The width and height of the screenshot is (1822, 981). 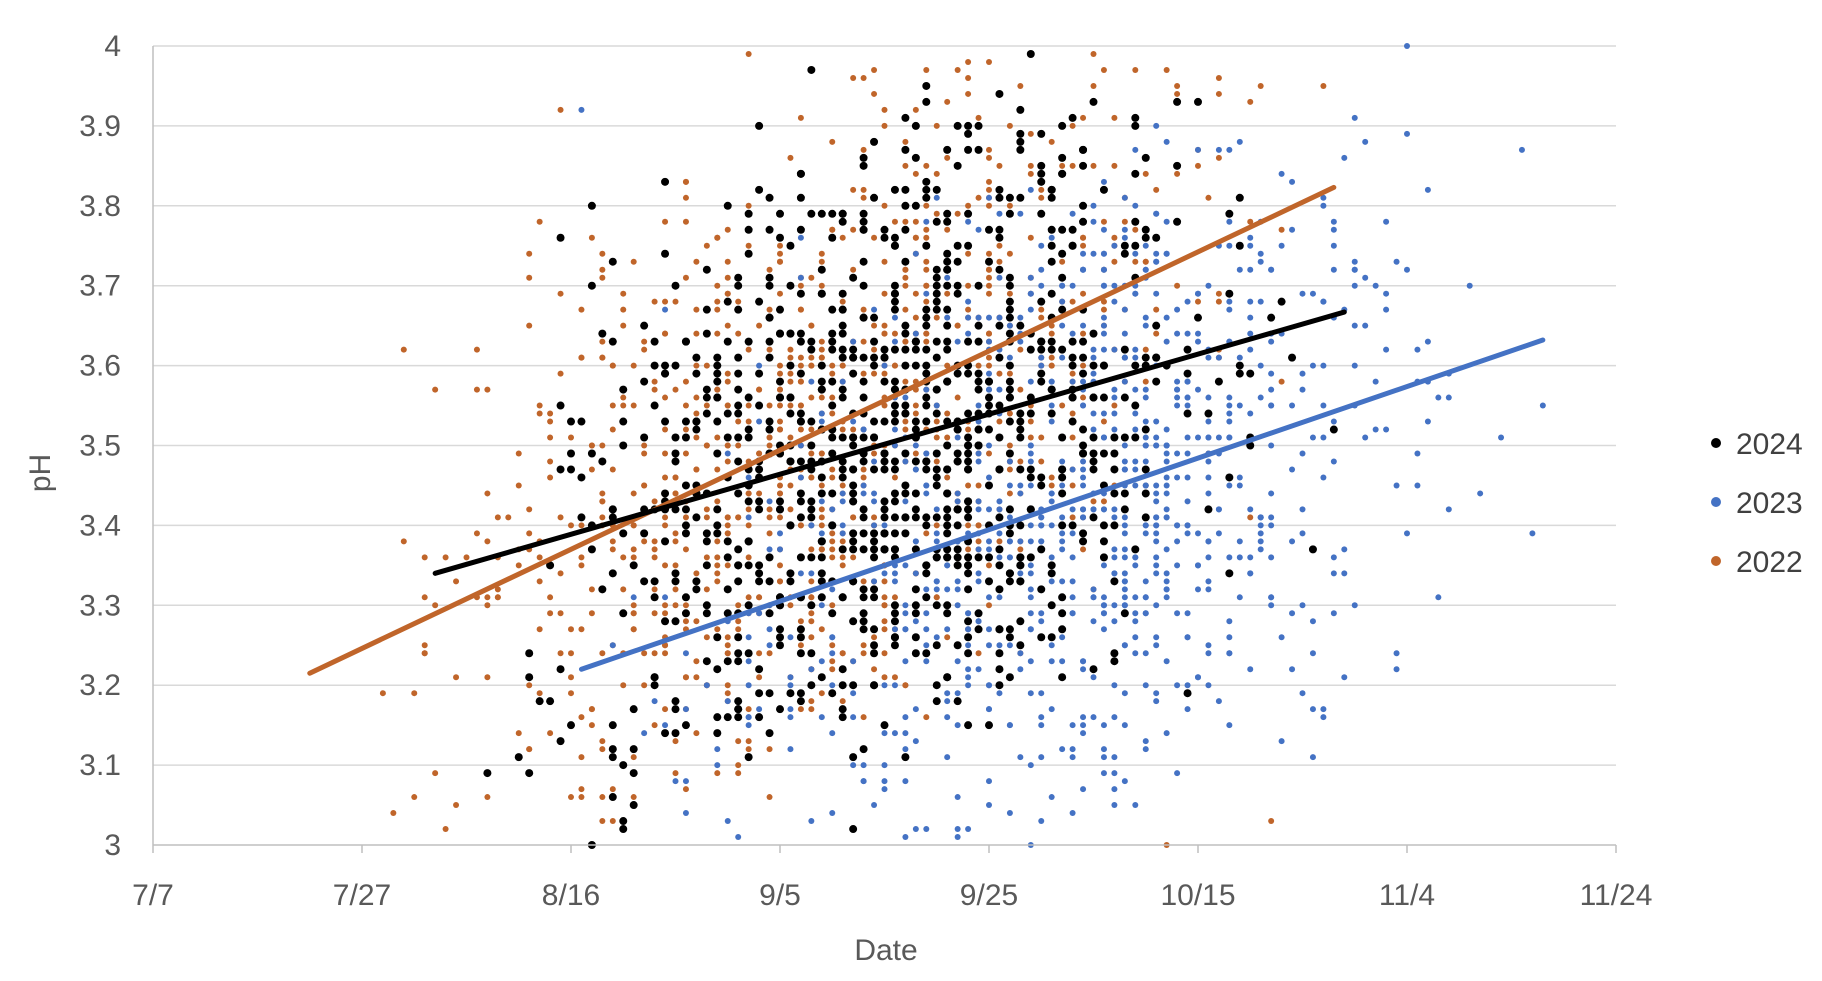 I want to click on x-tick-label: 10/15, so click(x=1197, y=895).